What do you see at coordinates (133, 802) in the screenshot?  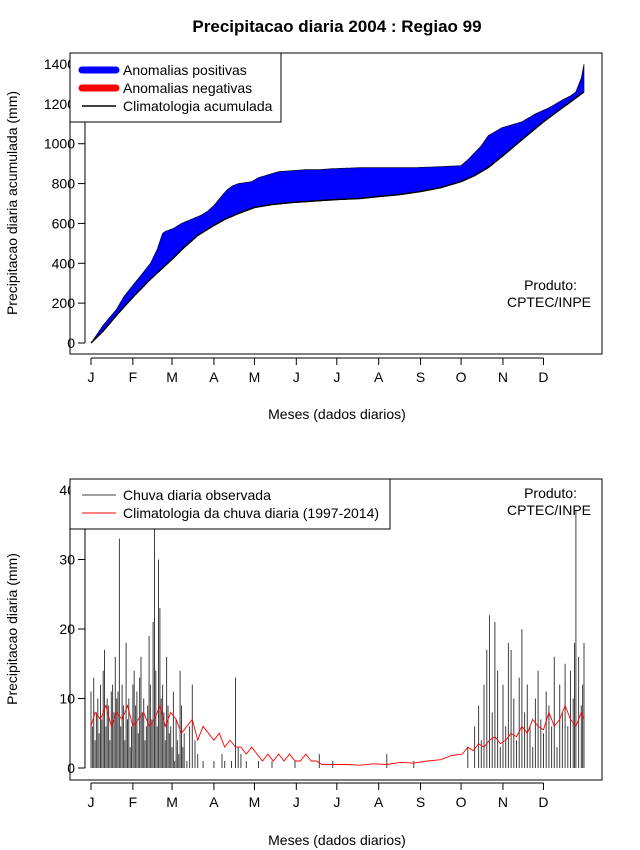 I see `bottom-x-tick-label: F` at bounding box center [133, 802].